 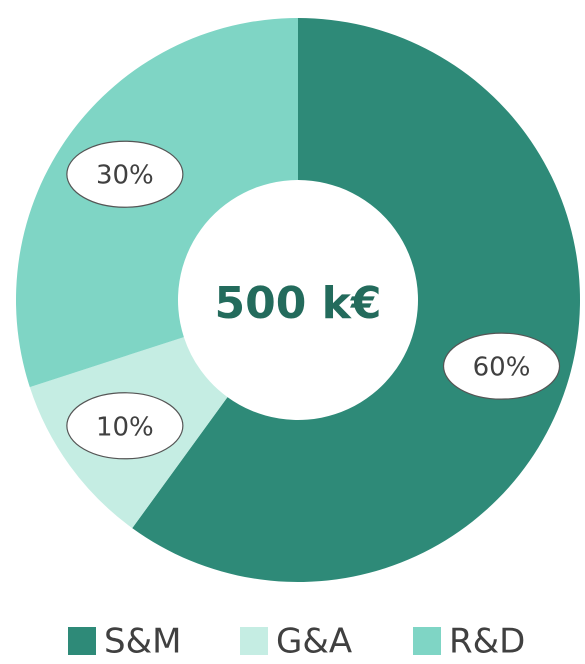 I want to click on center-text: 500 k€, so click(x=297, y=303).